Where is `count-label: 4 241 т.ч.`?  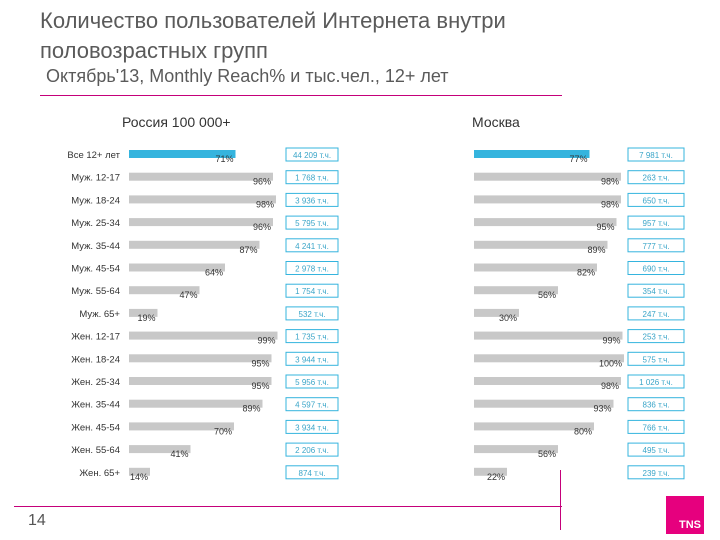 count-label: 4 241 т.ч. is located at coordinates (312, 246).